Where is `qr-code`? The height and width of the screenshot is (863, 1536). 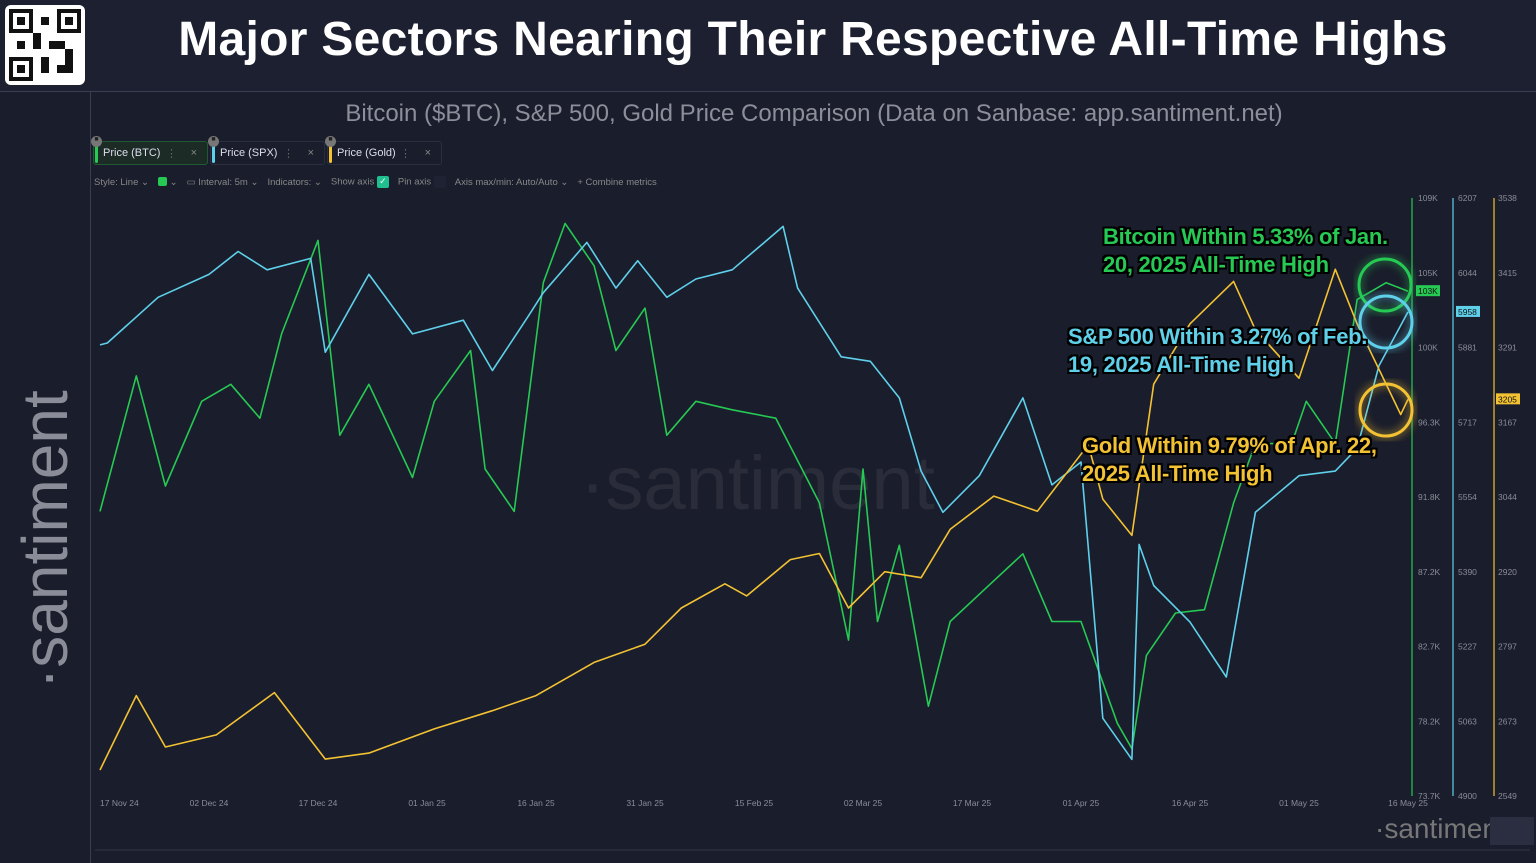 qr-code is located at coordinates (45, 45).